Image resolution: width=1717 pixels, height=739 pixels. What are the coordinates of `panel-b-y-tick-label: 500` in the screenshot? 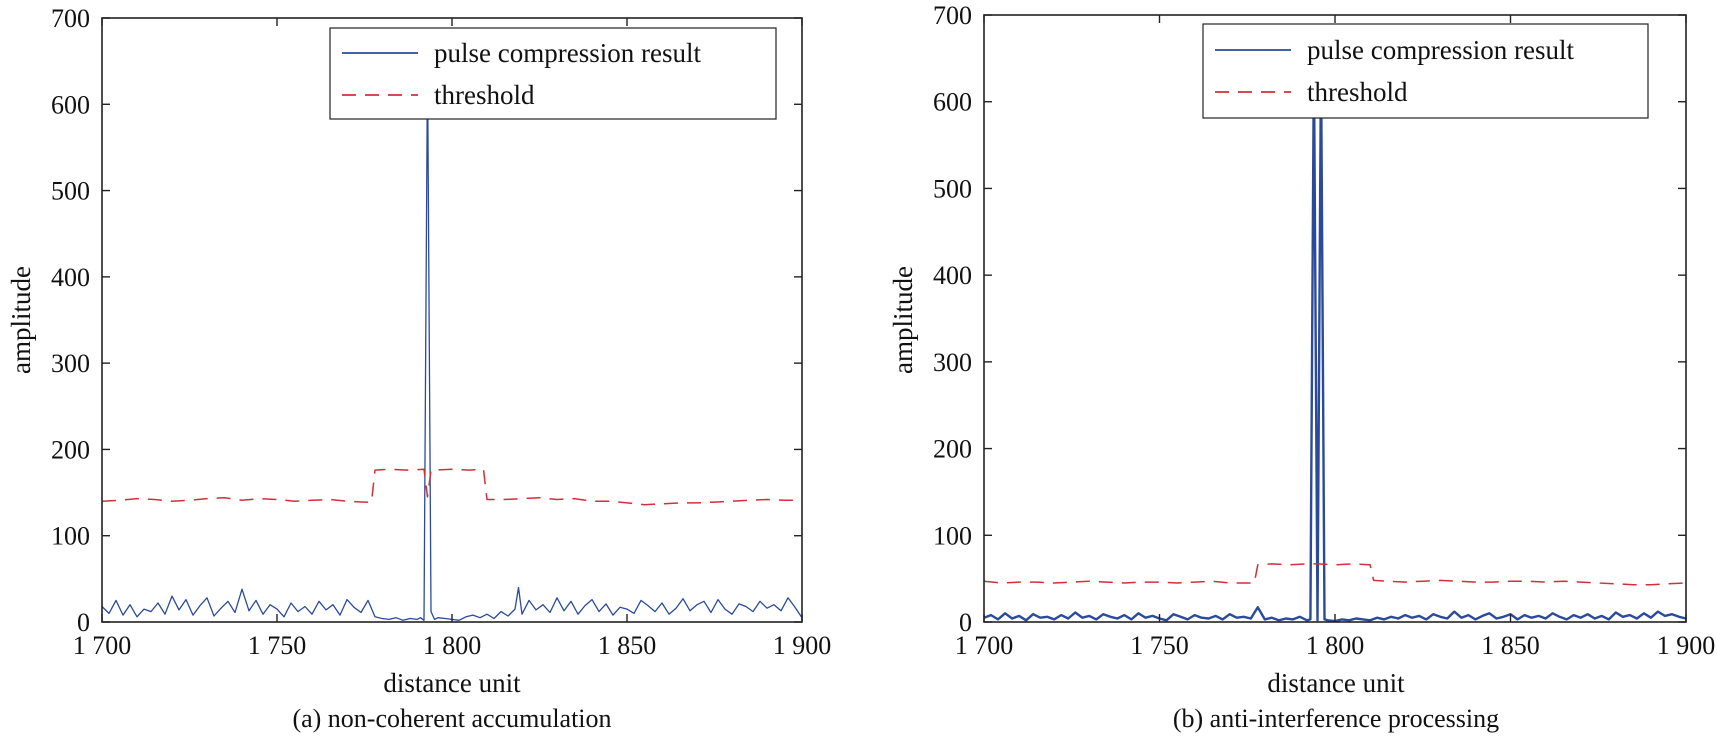 It's located at (952, 188).